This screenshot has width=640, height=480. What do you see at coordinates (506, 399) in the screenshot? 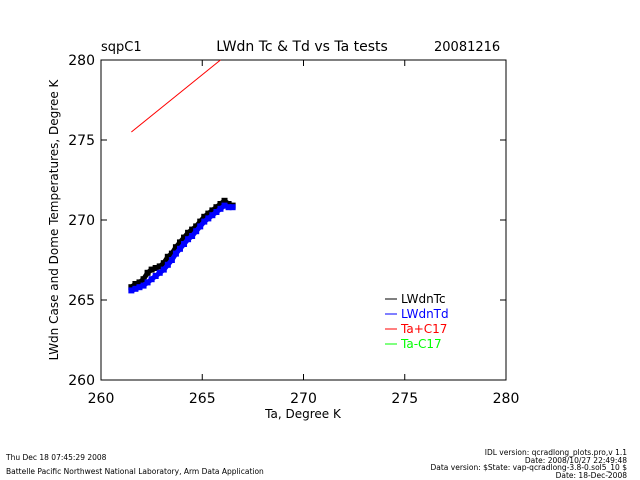
I see `x-tick-label: 280` at bounding box center [506, 399].